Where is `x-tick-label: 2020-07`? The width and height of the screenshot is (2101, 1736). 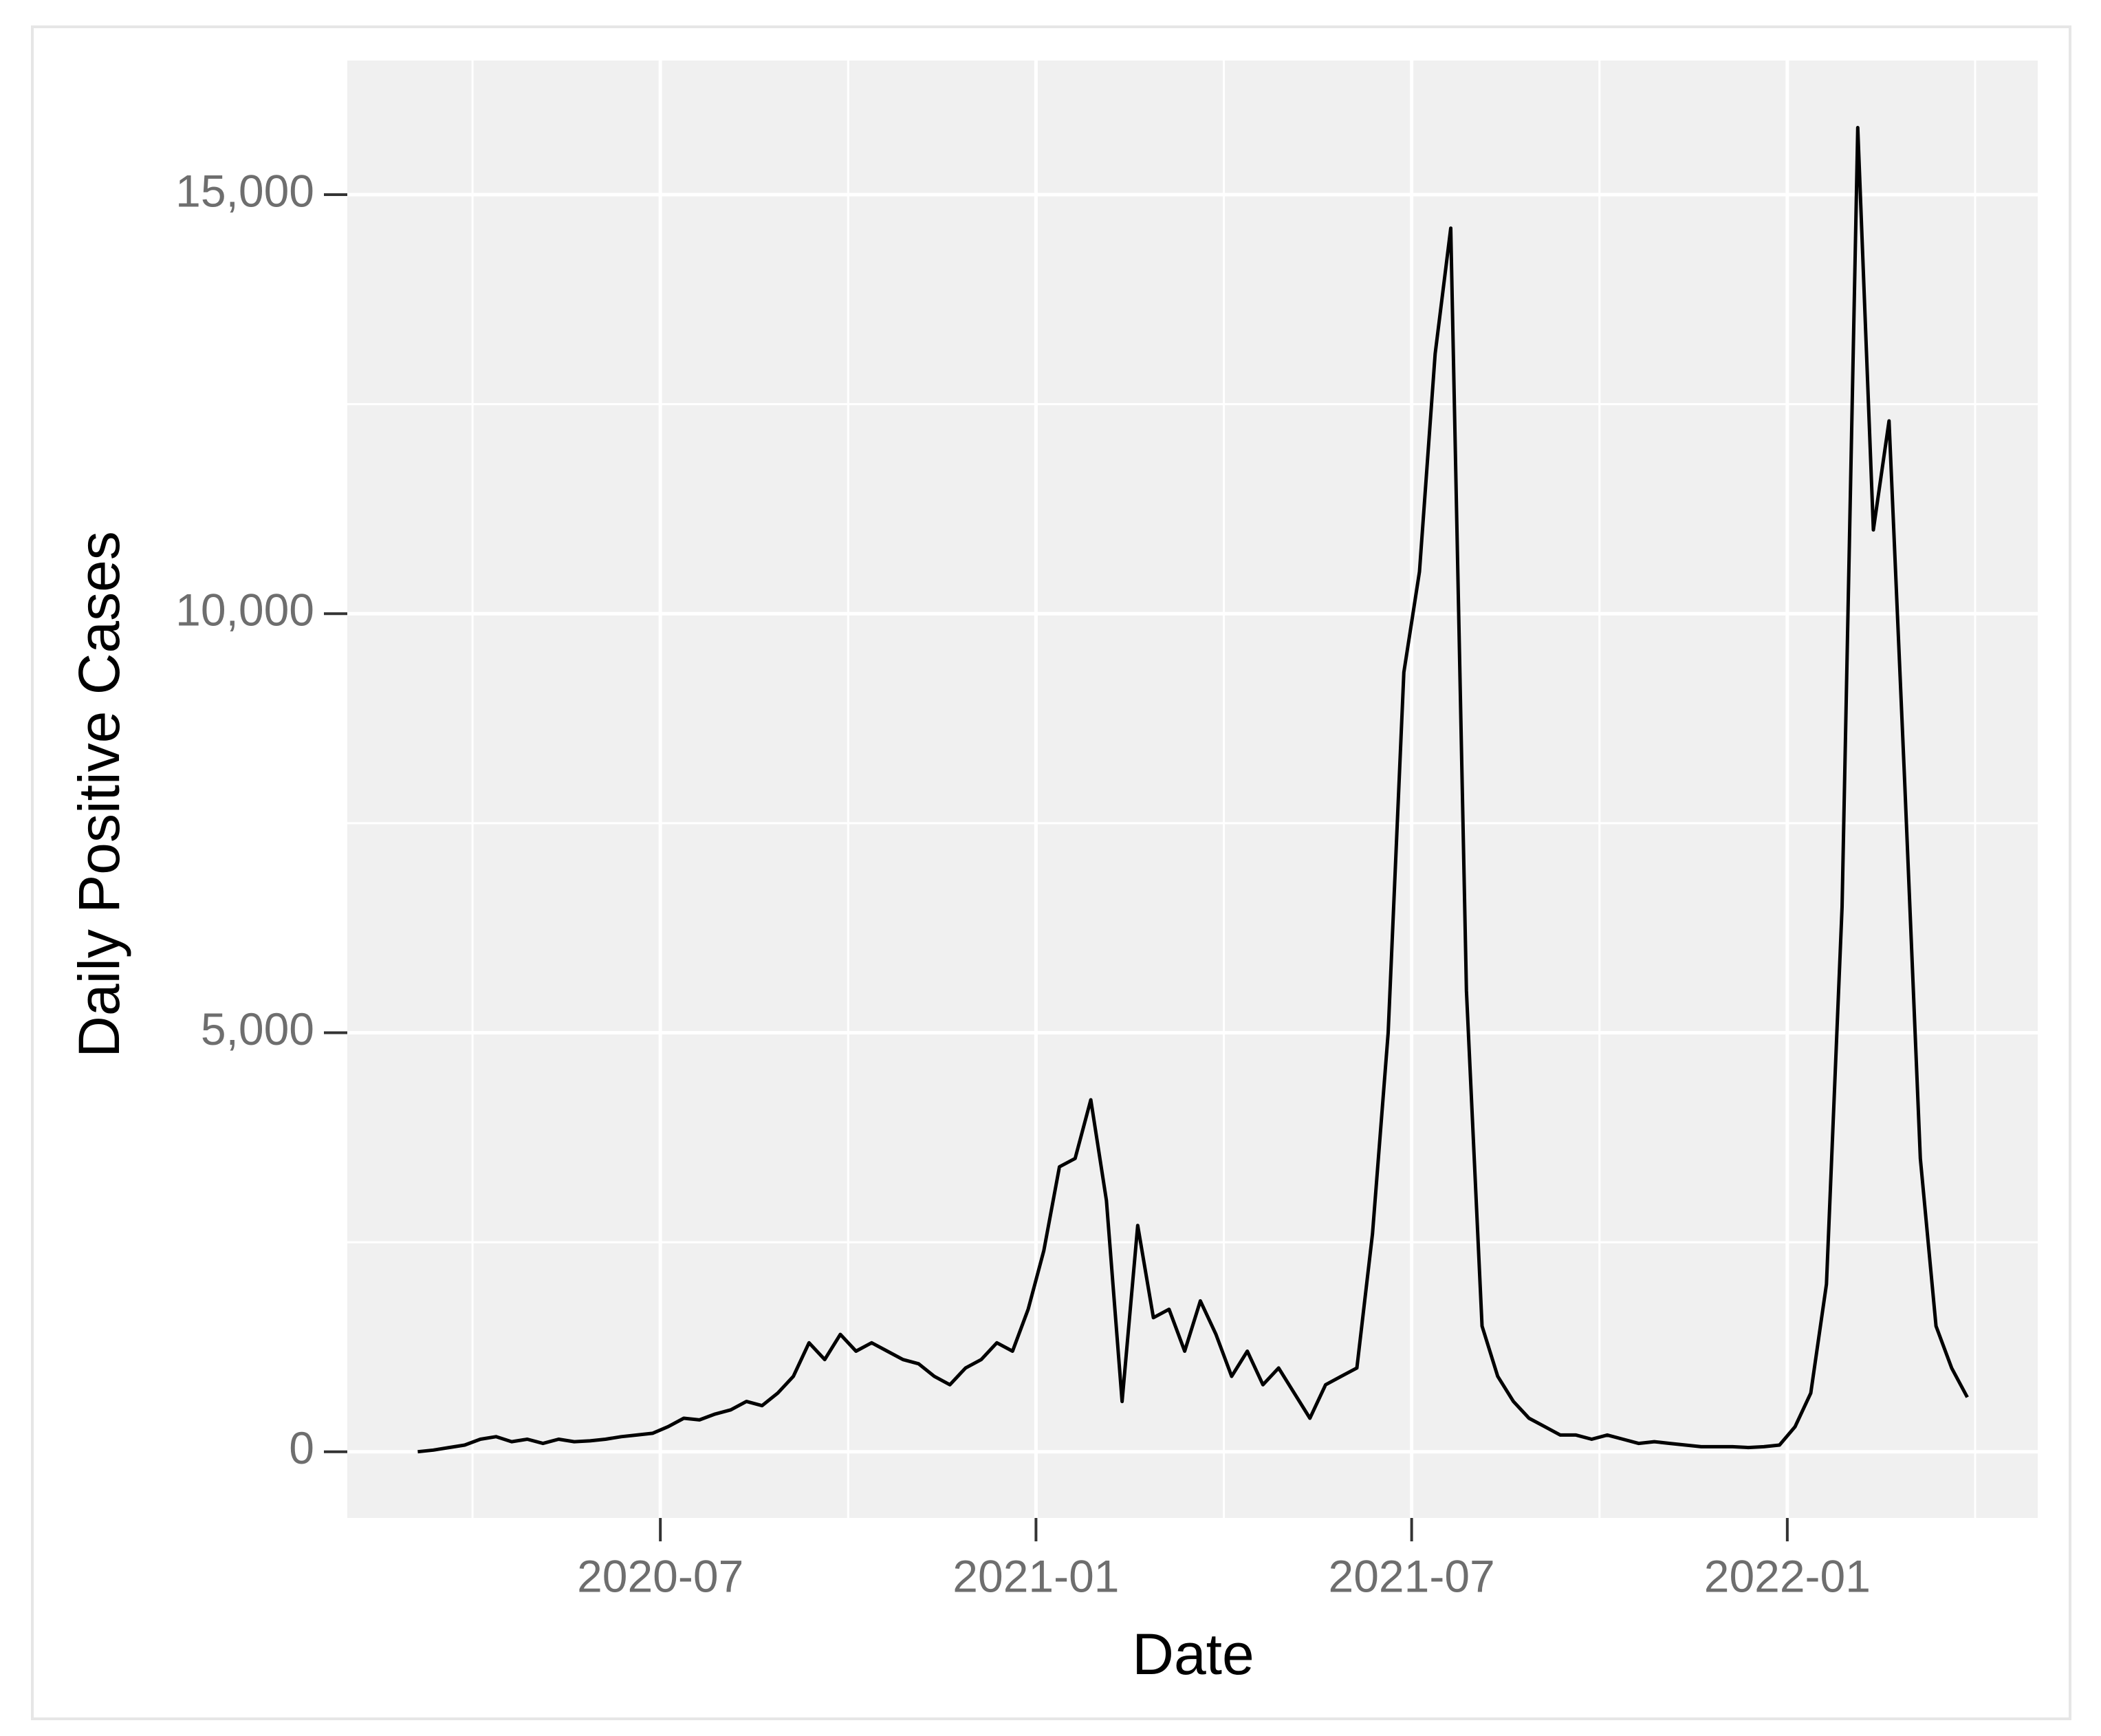 x-tick-label: 2020-07 is located at coordinates (660, 1575).